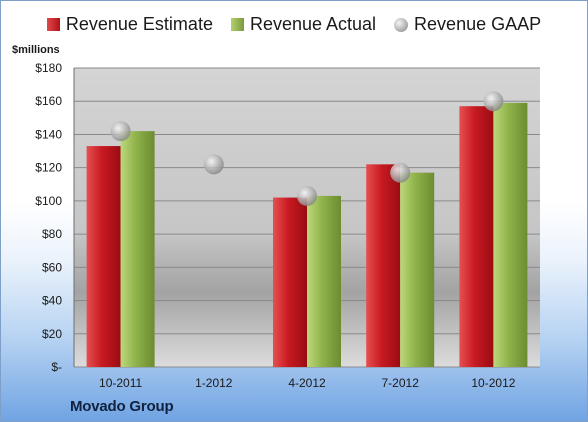 This screenshot has height=422, width=588. Describe the element at coordinates (48, 101) in the screenshot. I see `y-tick-label: $160` at that location.